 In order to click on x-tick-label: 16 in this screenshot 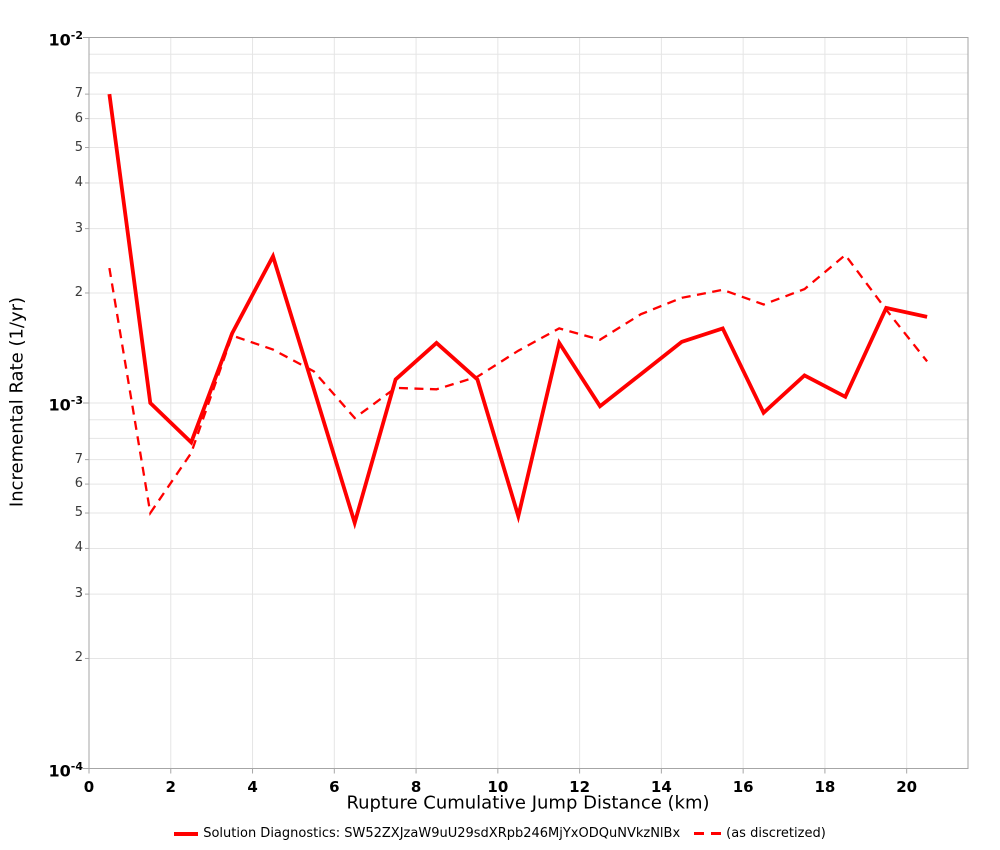, I will do `click(743, 787)`.